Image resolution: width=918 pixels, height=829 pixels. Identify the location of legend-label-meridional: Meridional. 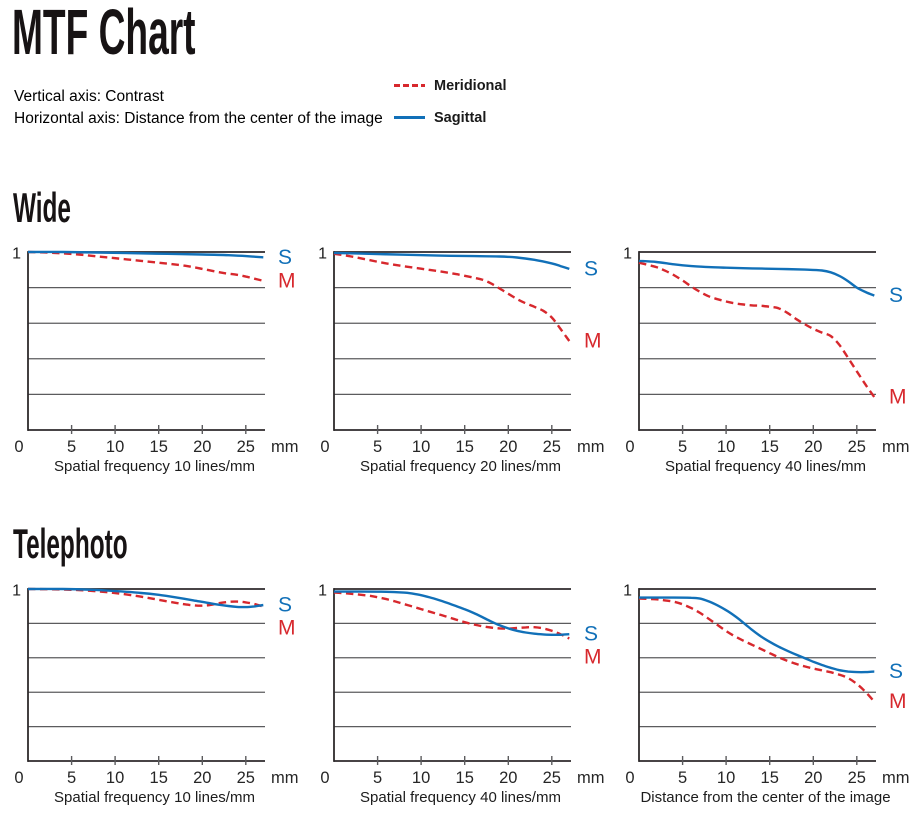
(470, 85).